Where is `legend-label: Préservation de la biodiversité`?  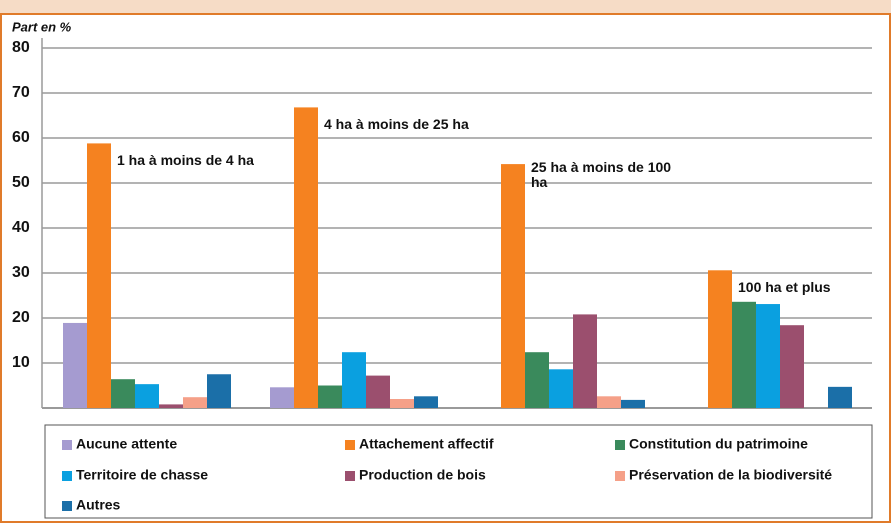 legend-label: Préservation de la biodiversité is located at coordinates (730, 475).